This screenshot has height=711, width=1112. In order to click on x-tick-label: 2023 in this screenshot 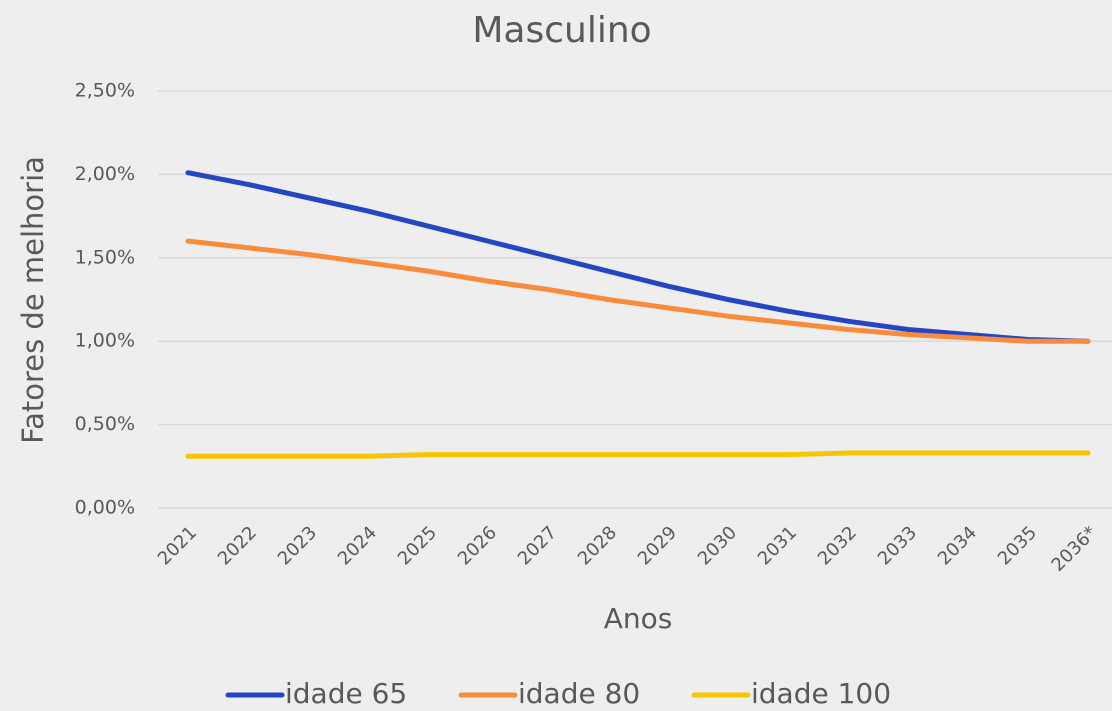, I will do `click(297, 545)`.